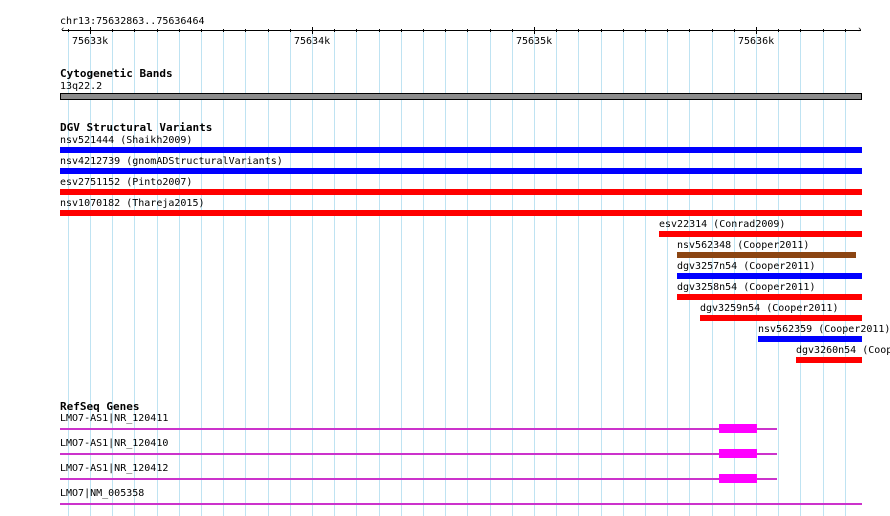  I want to click on variant-label: dgv3260n54 (Coop, so click(843, 350).